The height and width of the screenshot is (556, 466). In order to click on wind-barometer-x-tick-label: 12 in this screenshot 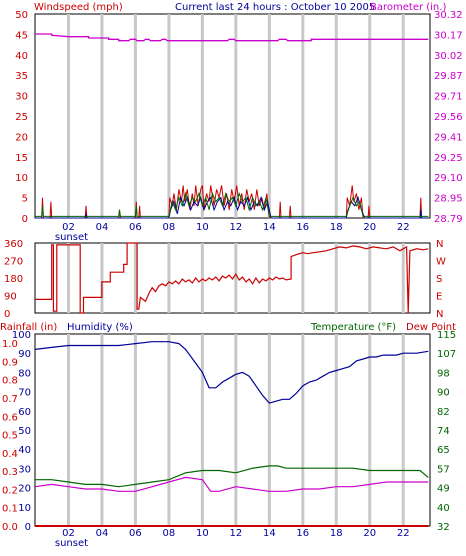, I will do `click(235, 227)`.